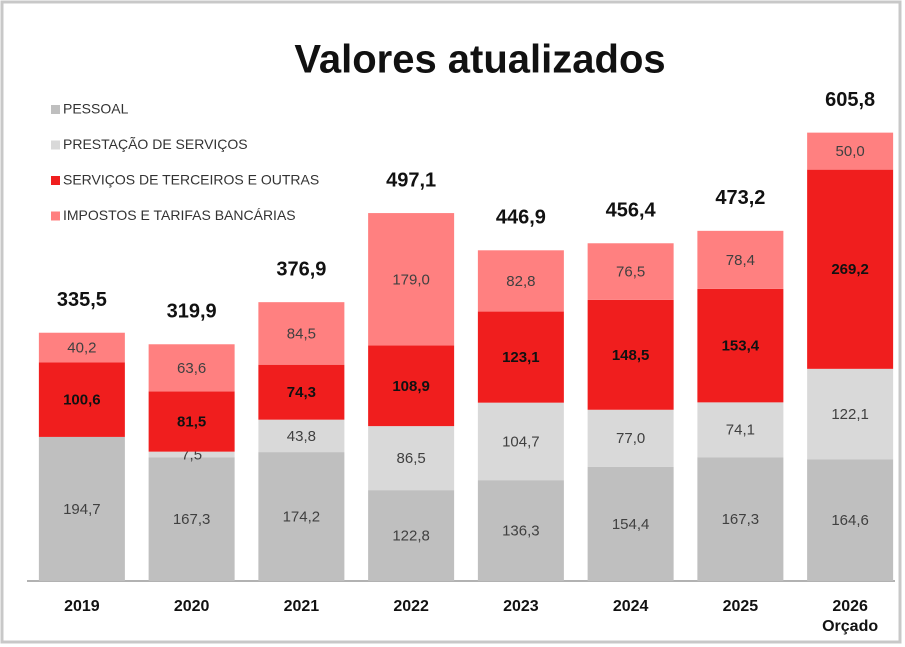 This screenshot has height=647, width=905. I want to click on value-label: 269,2, so click(850, 269).